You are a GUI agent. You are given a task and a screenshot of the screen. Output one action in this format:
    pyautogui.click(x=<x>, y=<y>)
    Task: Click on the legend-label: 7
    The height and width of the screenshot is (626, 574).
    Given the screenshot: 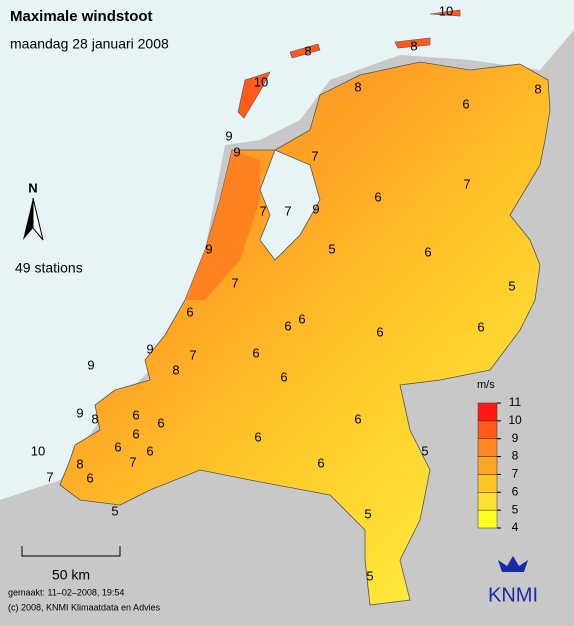 What is the action you would take?
    pyautogui.click(x=515, y=474)
    